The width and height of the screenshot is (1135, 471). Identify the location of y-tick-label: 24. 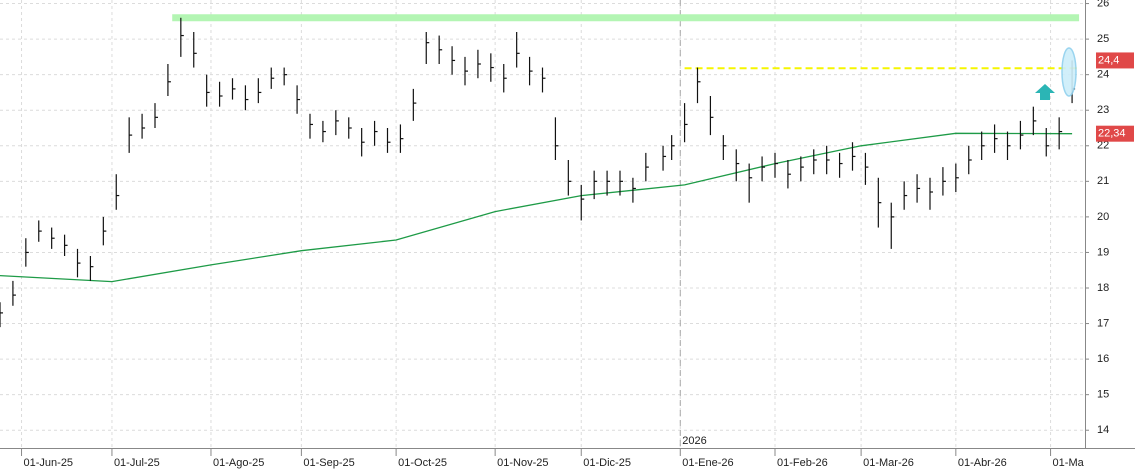
(1103, 75).